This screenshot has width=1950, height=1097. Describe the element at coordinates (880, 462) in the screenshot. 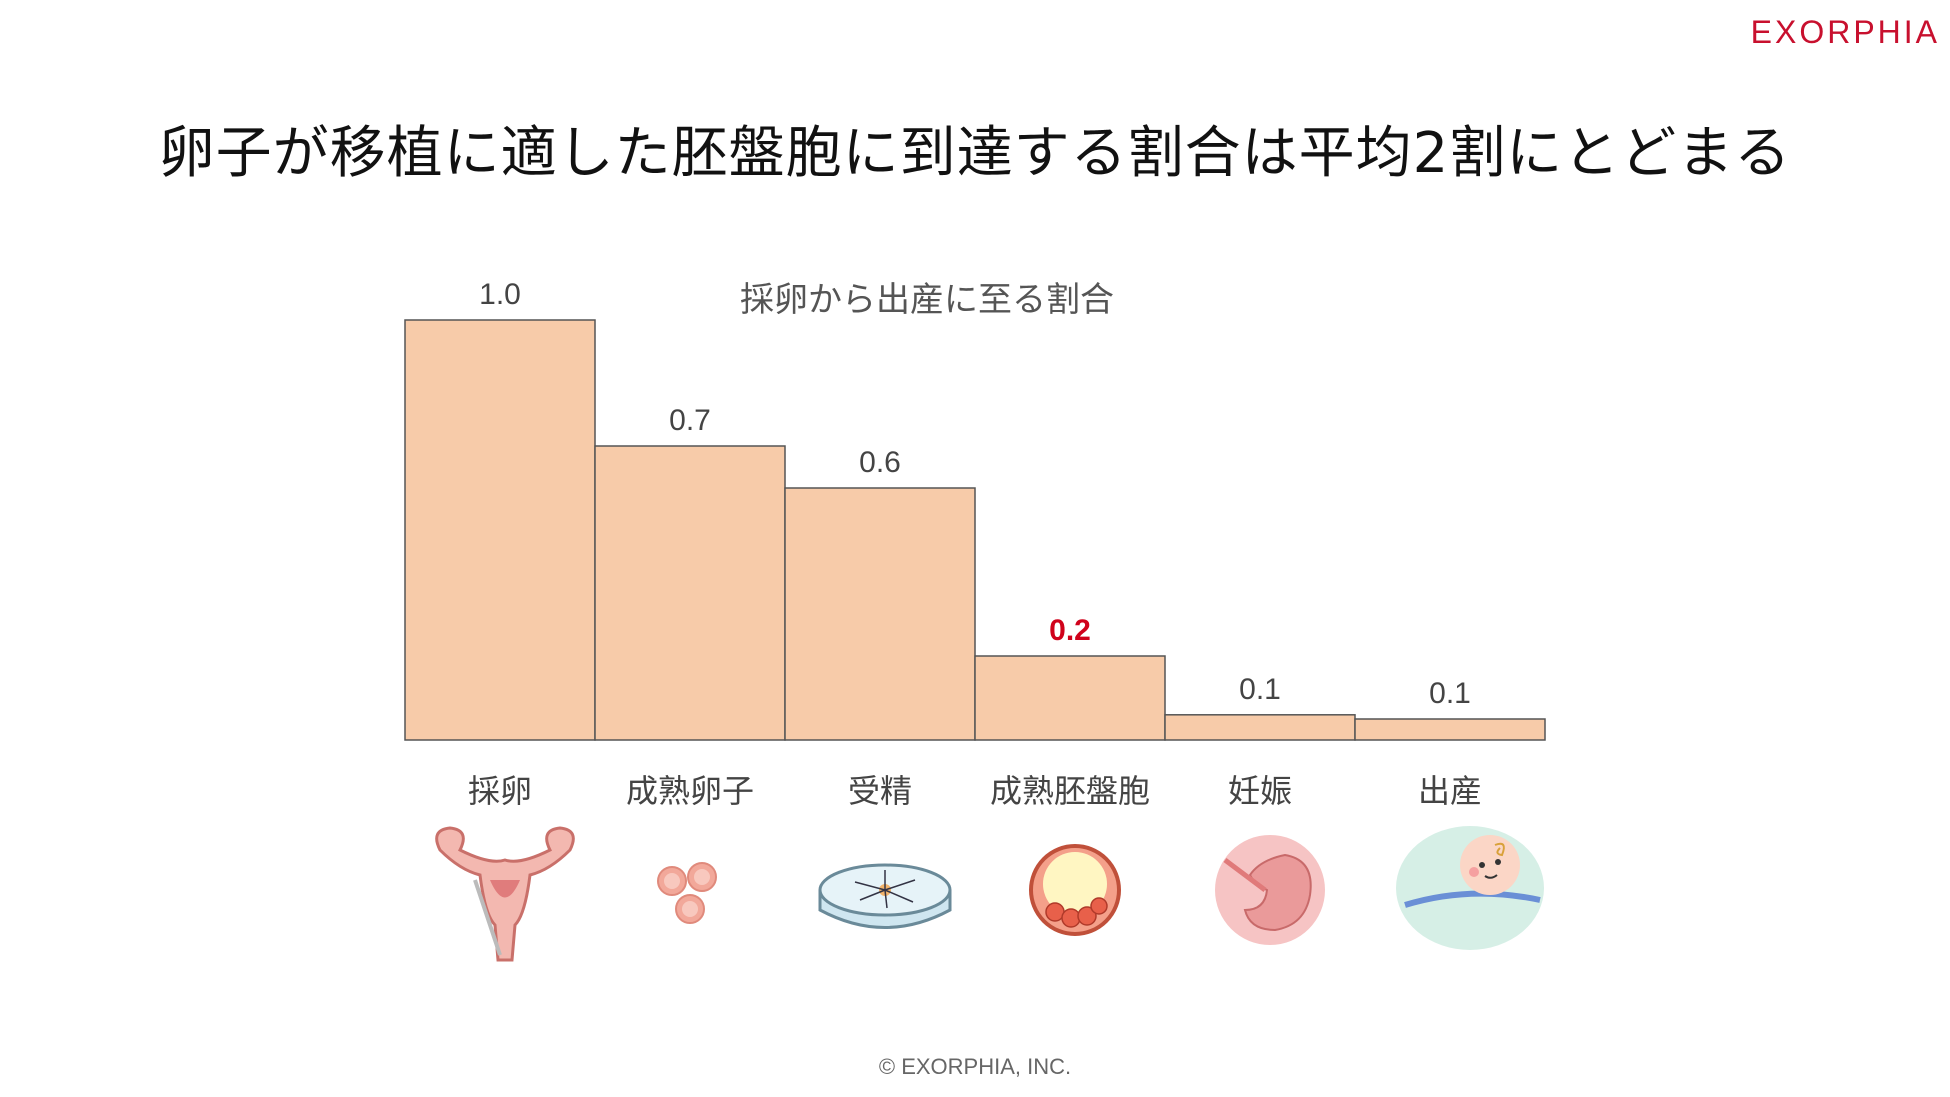

I see `data-label-2: 0.6` at that location.